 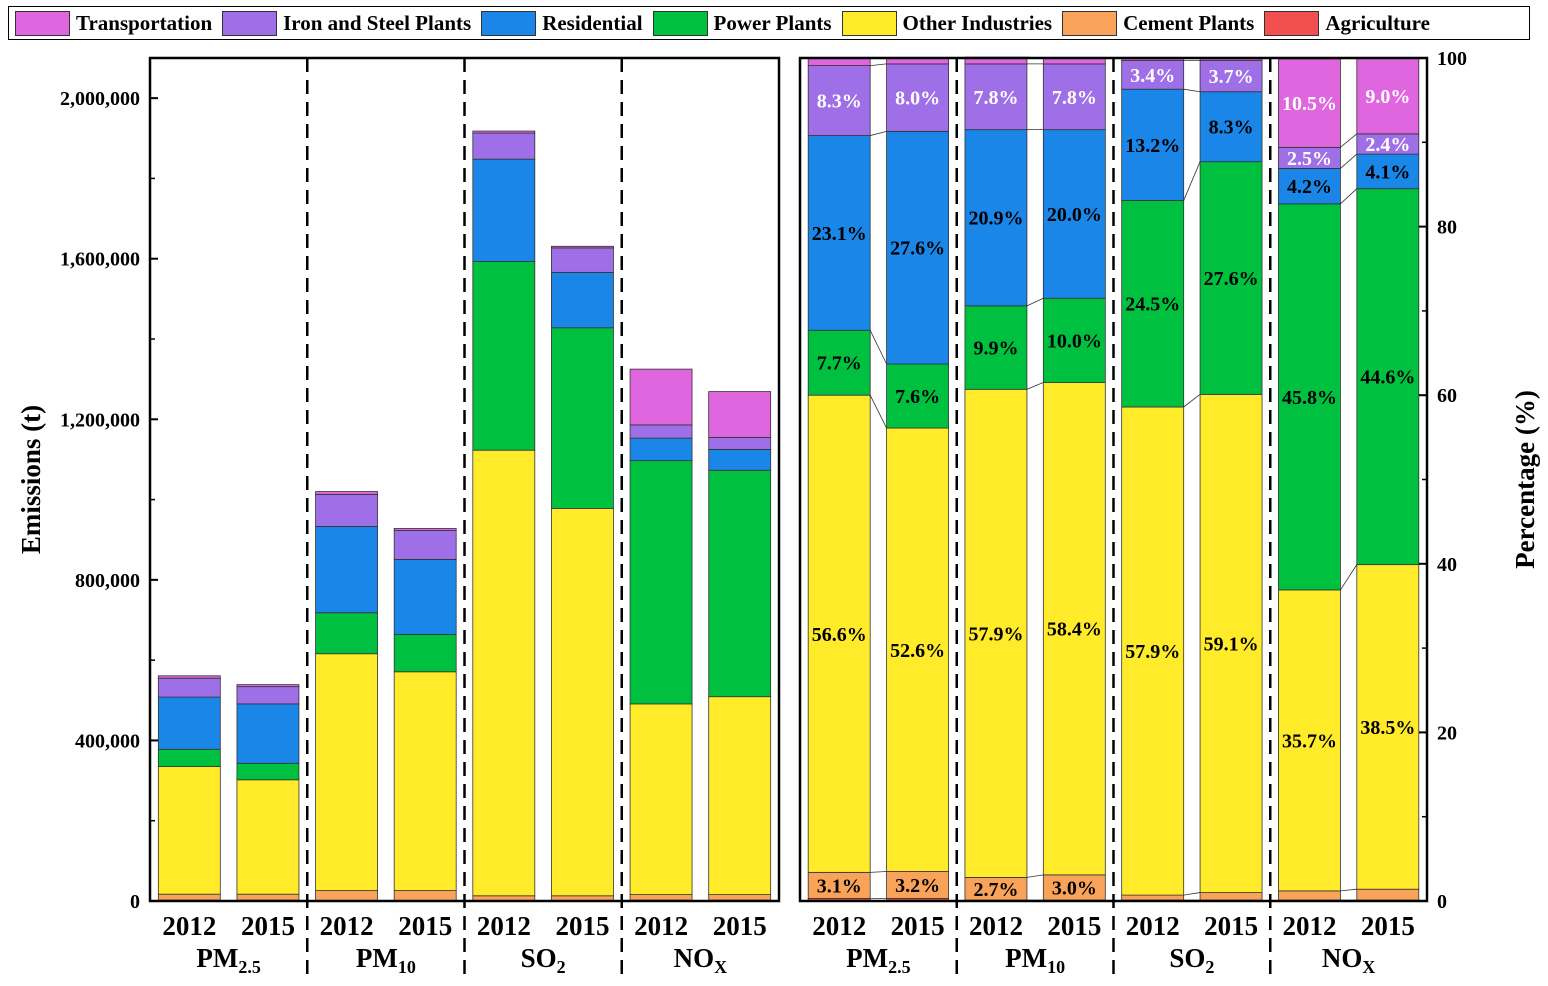 What do you see at coordinates (1309, 398) in the screenshot?
I see `data-label: 45.8%` at bounding box center [1309, 398].